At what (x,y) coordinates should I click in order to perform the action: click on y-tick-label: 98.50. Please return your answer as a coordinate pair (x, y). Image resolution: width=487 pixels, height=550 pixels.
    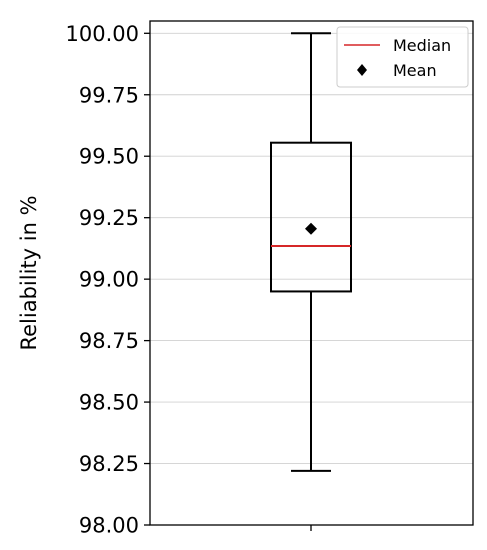
    Looking at the image, I should click on (109, 403).